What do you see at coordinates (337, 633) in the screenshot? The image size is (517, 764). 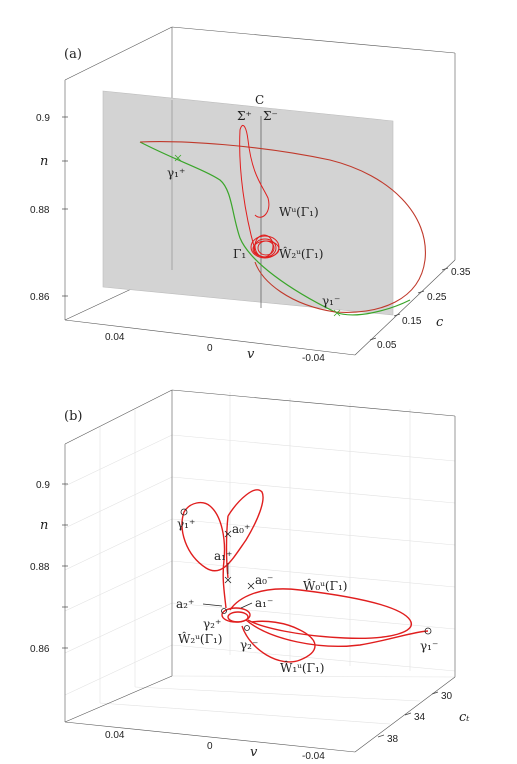 I see `panel-b-curve-to-gamma1-minus` at bounding box center [337, 633].